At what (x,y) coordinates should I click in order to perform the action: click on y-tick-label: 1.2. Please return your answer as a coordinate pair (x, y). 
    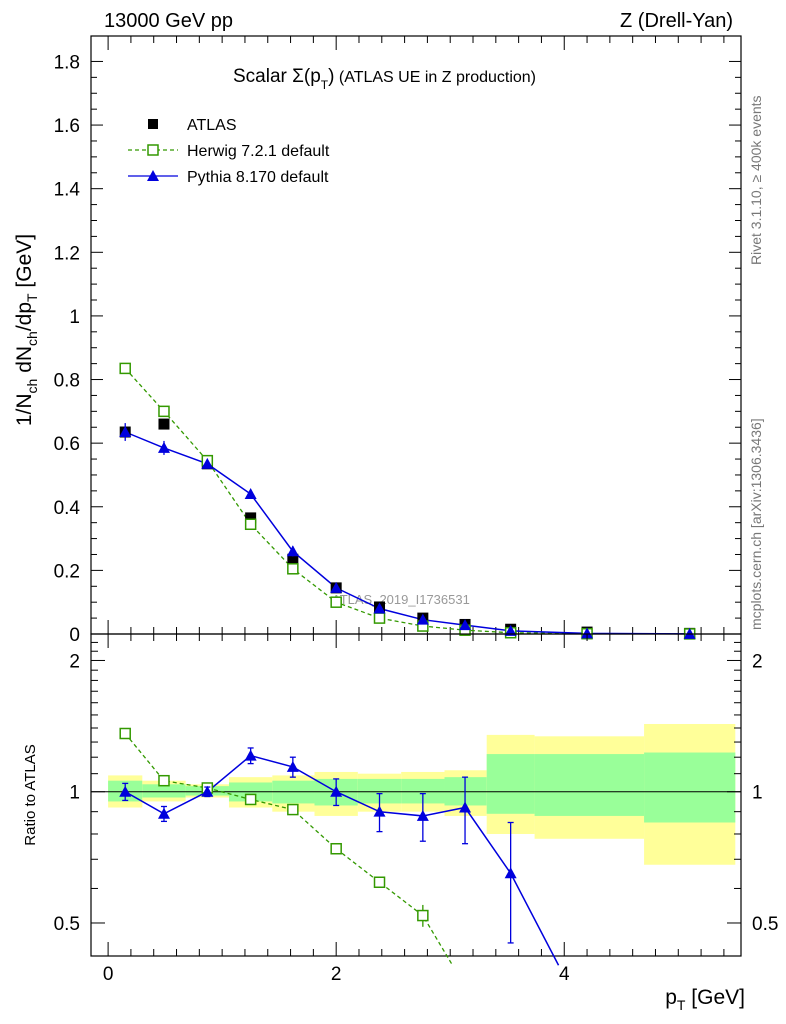
    Looking at the image, I should click on (67, 253).